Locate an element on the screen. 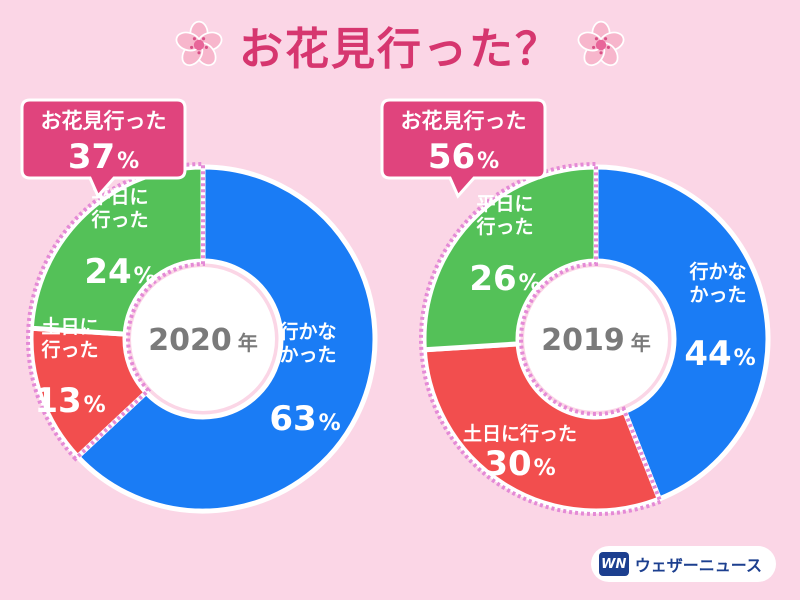 The image size is (800, 600). slice-value: 44% is located at coordinates (719, 354).